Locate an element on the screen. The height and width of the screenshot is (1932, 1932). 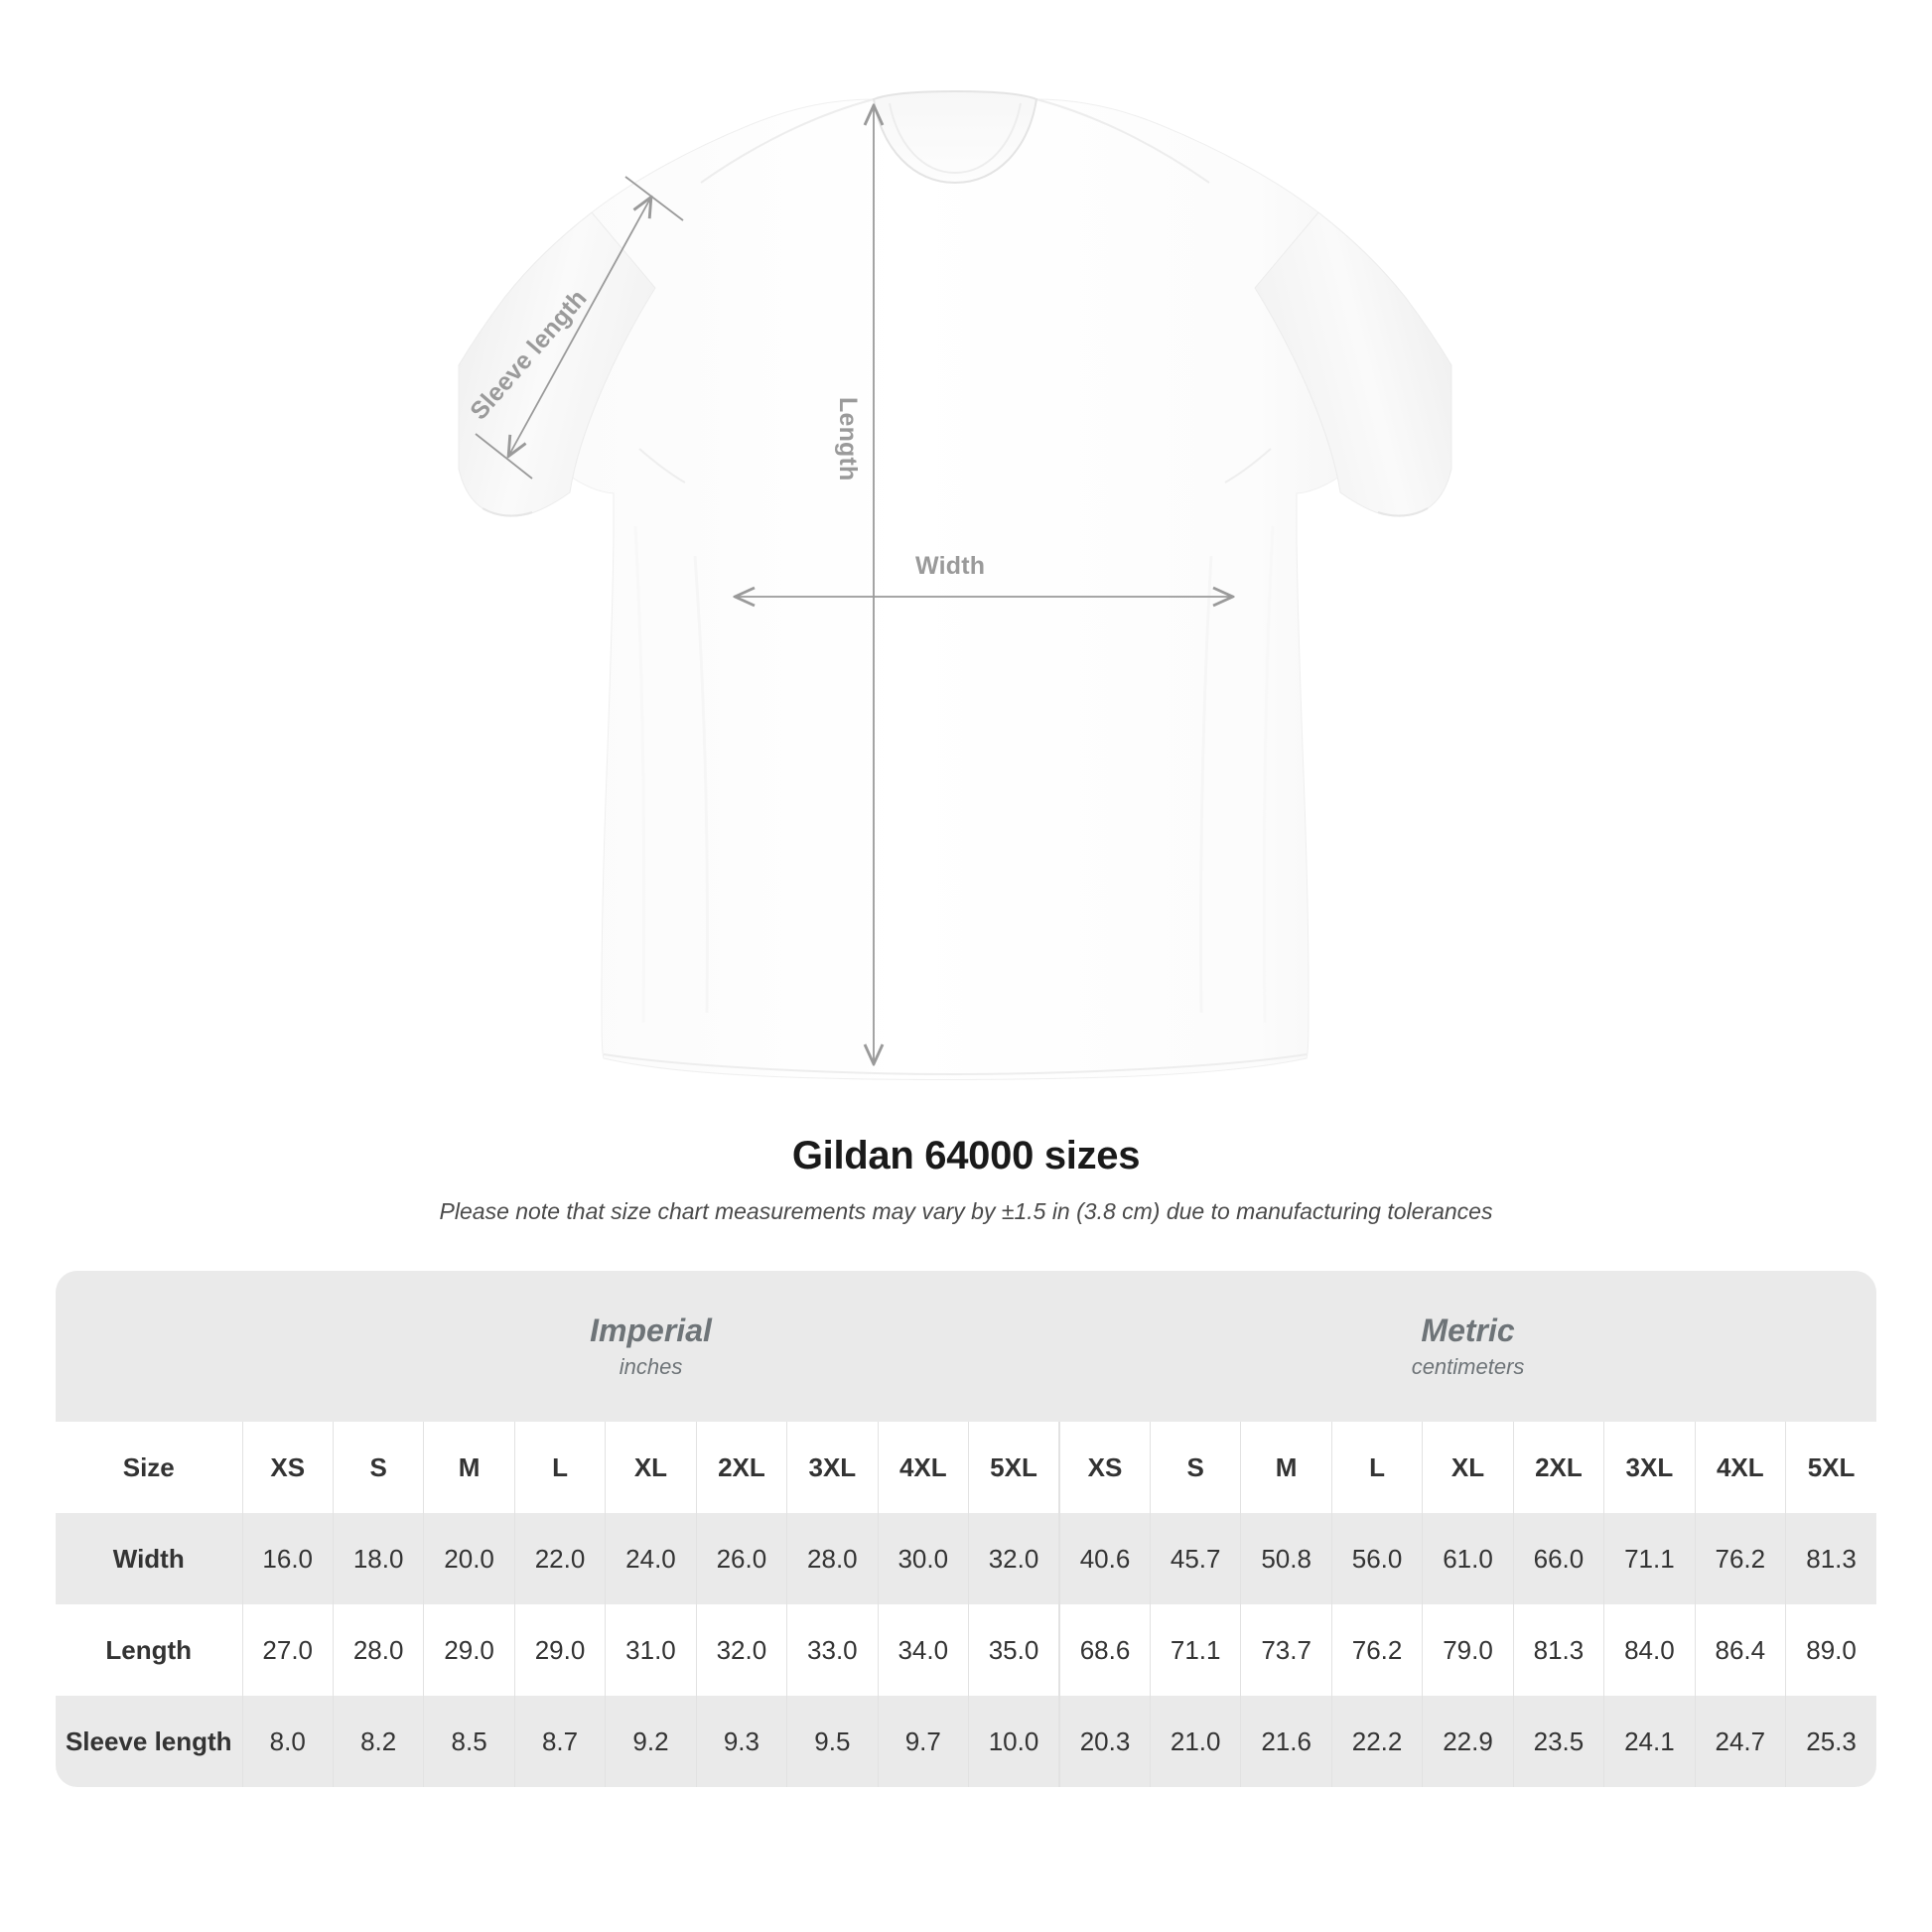
measurement-cell: 20.0 is located at coordinates (469, 1558).